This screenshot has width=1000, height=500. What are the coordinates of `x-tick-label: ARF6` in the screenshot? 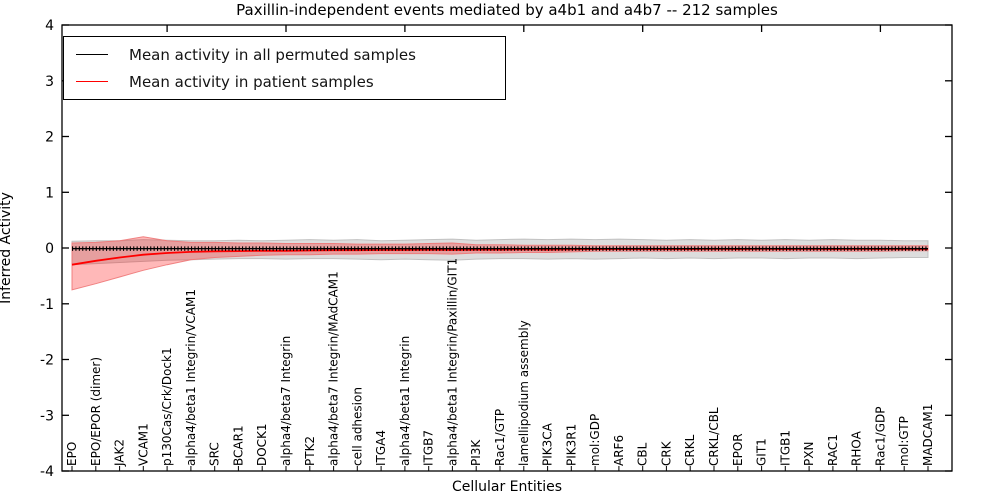 It's located at (619, 450).